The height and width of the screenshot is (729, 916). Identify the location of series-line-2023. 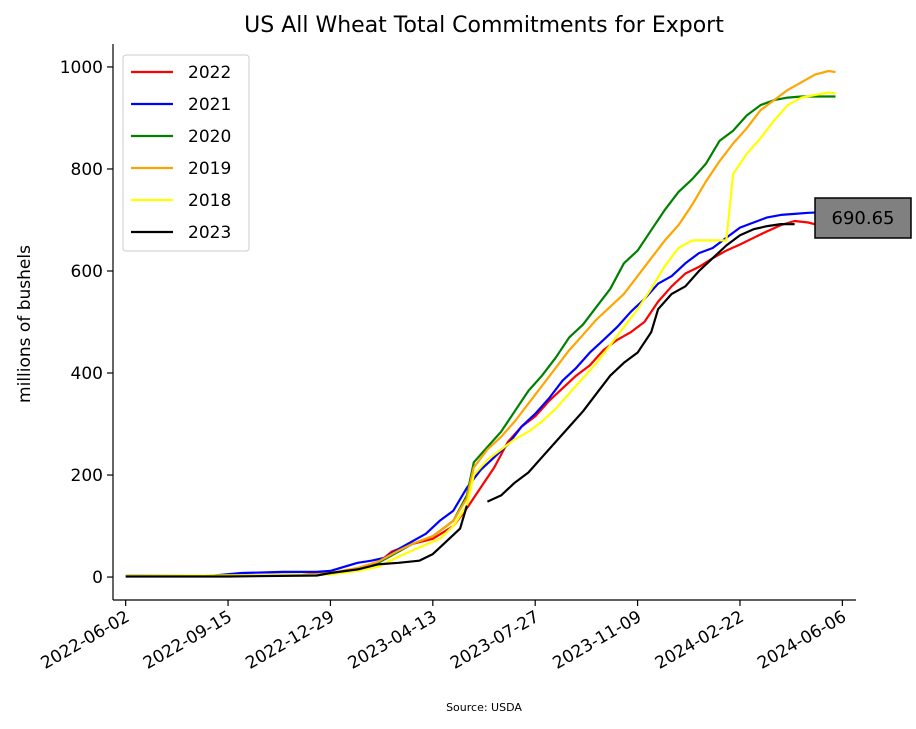
(296, 541).